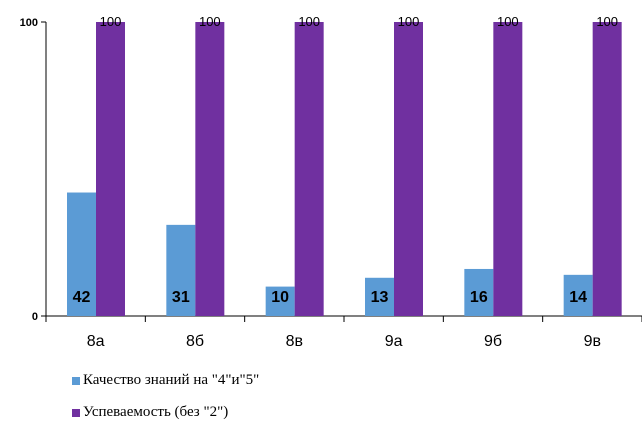  I want to click on legend-item-quality: Качество знаний на "4"и"5", so click(165, 380).